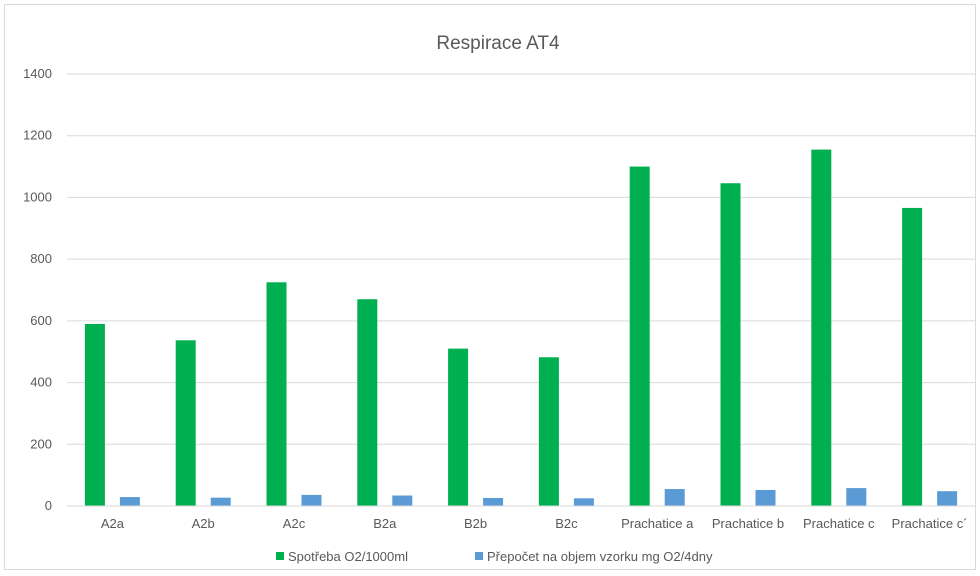 This screenshot has height=576, width=980. Describe the element at coordinates (385, 523) in the screenshot. I see `x-category-label: B2a` at that location.